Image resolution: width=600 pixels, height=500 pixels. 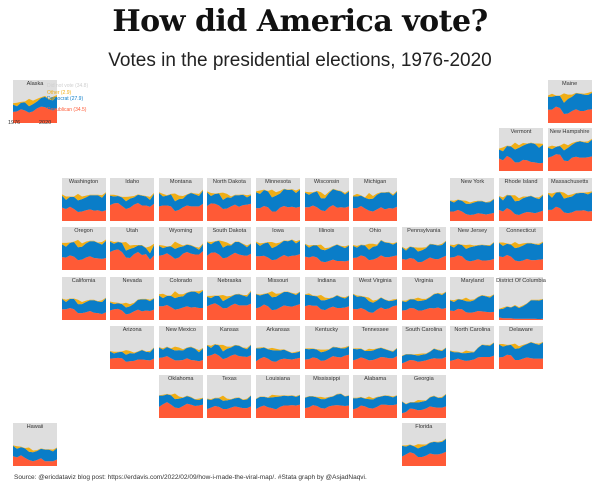 I want to click on state-tile-wisconsin: Wisconsin, so click(x=326, y=199).